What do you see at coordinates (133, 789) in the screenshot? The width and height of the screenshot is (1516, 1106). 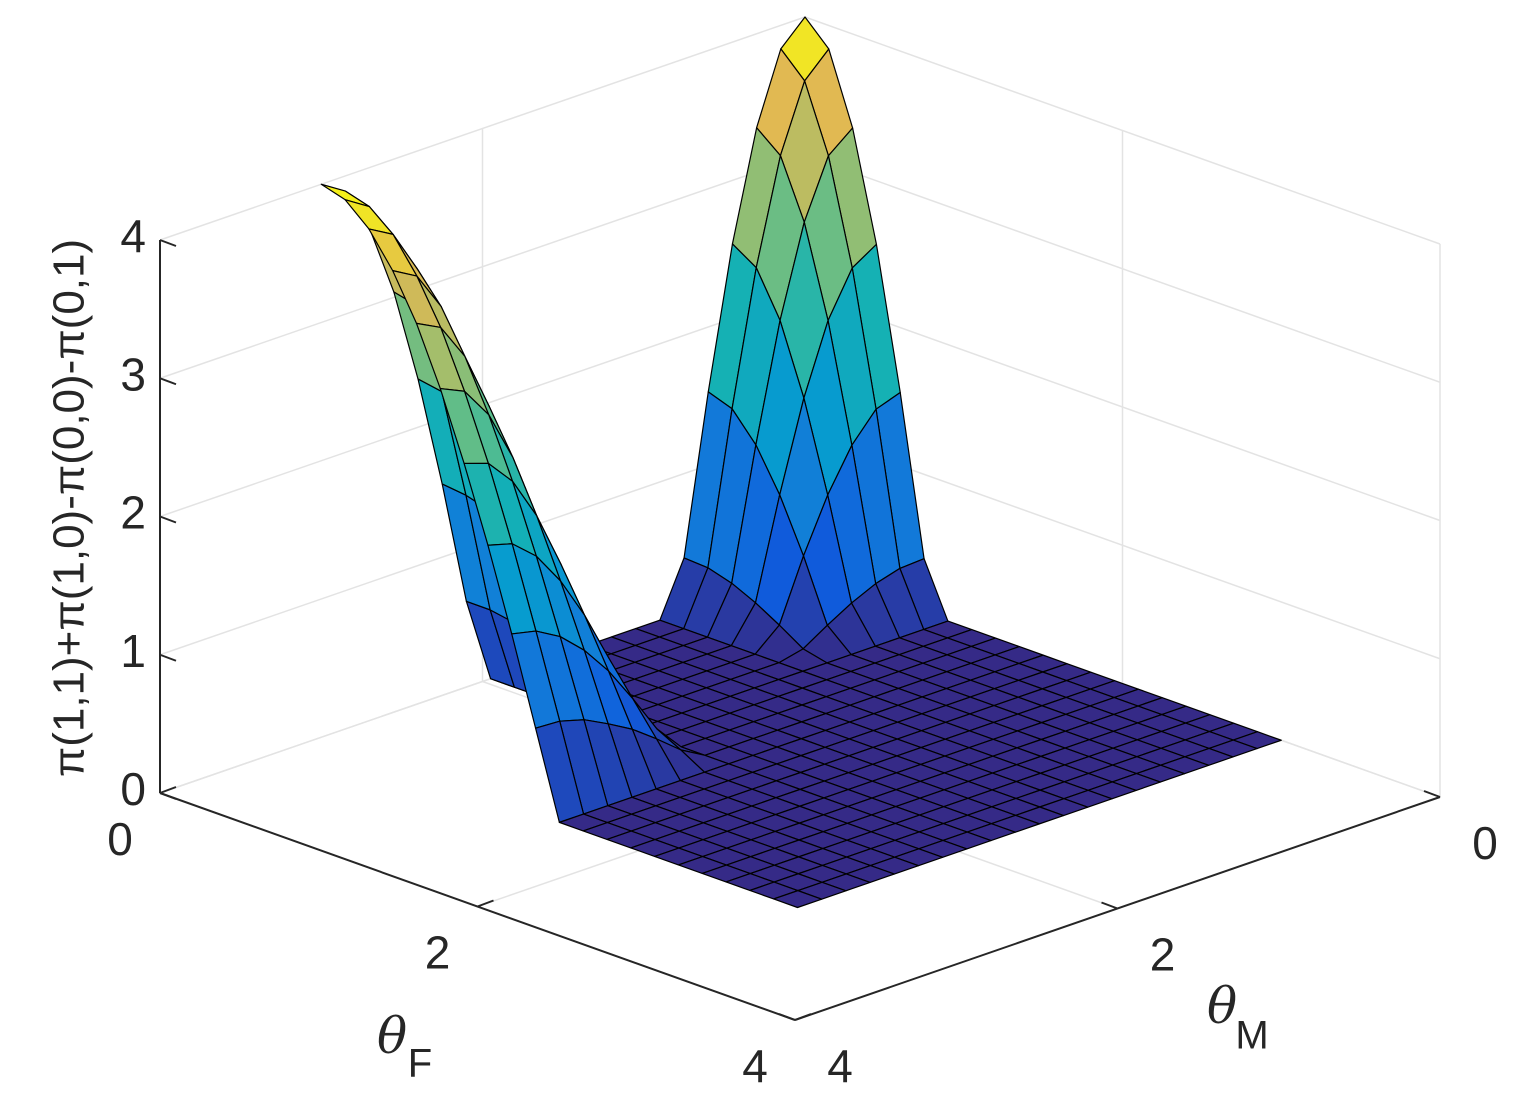 I see `z-tick-label: 0` at bounding box center [133, 789].